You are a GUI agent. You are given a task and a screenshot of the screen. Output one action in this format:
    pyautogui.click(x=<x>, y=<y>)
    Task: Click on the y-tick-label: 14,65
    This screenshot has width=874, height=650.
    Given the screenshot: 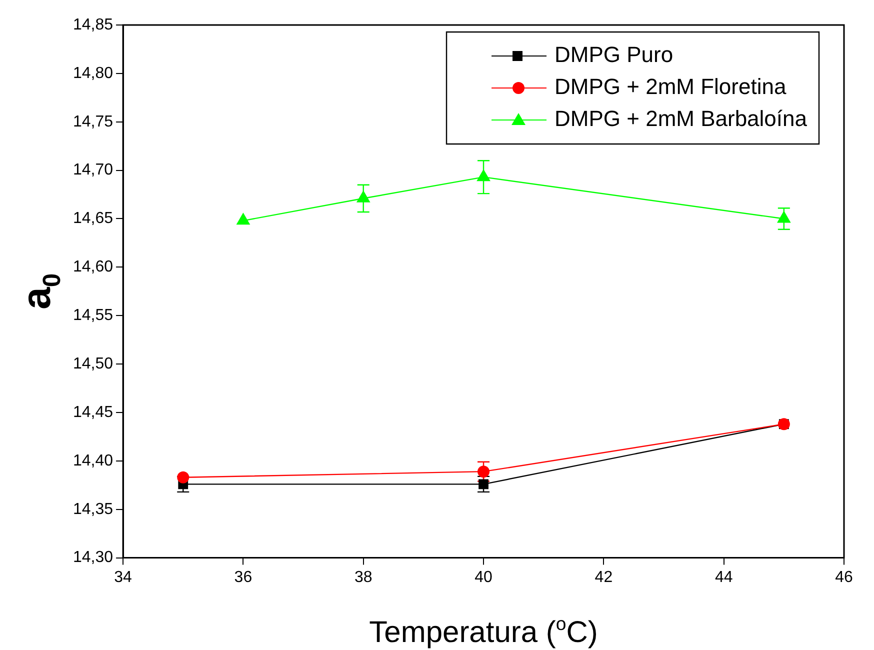 What is the action you would take?
    pyautogui.click(x=93, y=219)
    